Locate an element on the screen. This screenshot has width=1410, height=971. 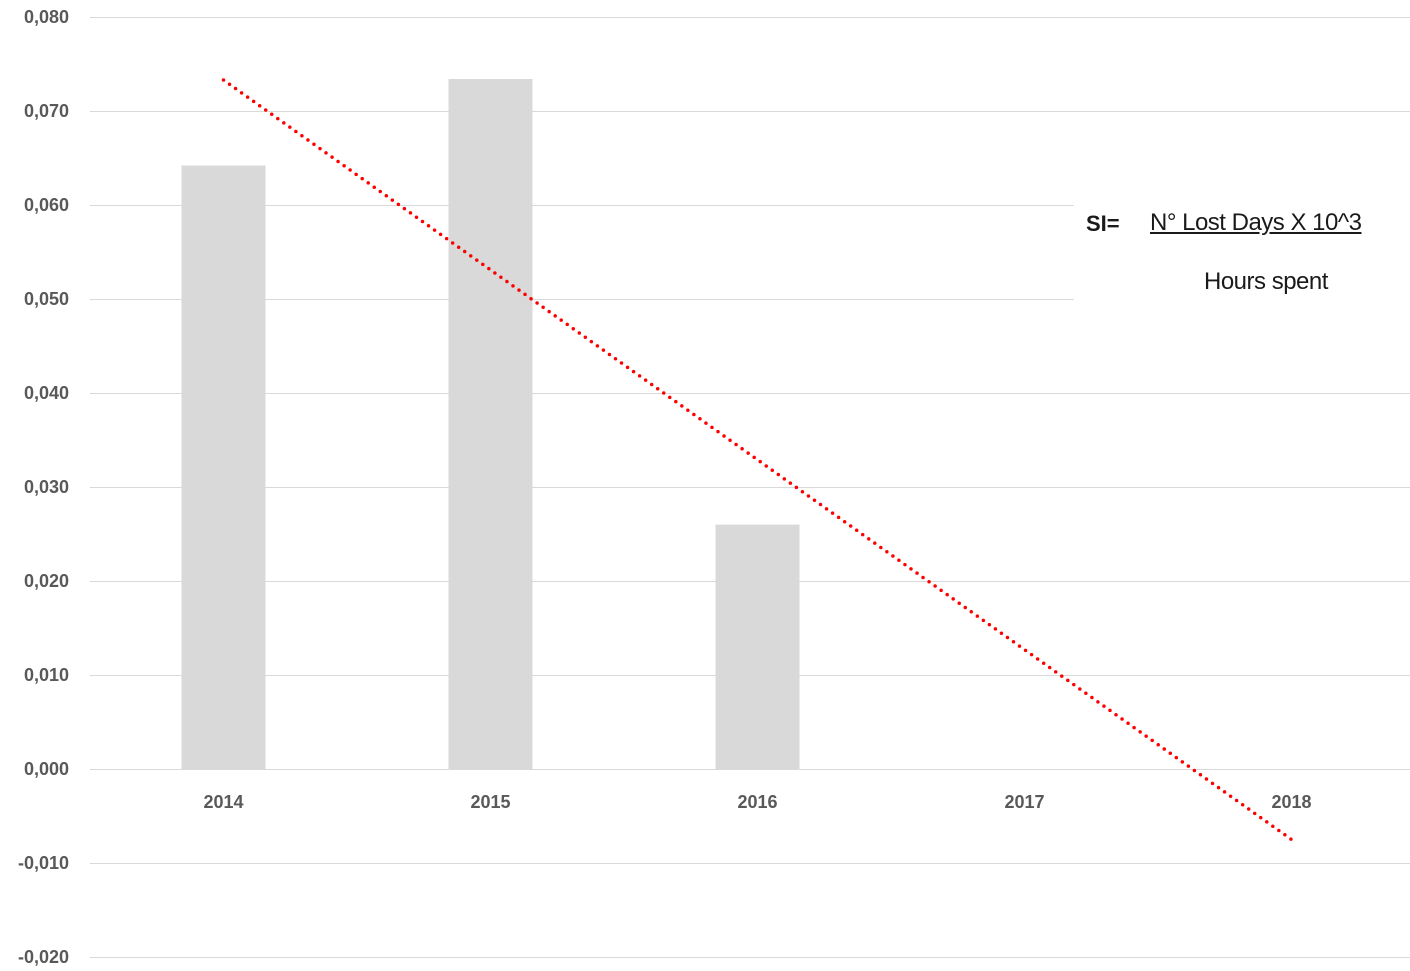
bar-2014 is located at coordinates (223, 467).